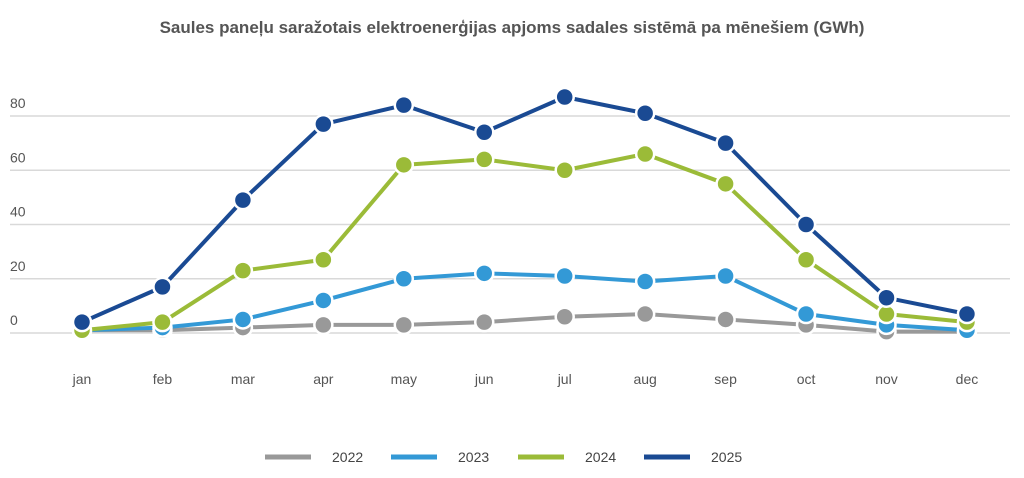 This screenshot has width=1024, height=478. Describe the element at coordinates (314, 457) in the screenshot. I see `legend-item: 2022` at that location.